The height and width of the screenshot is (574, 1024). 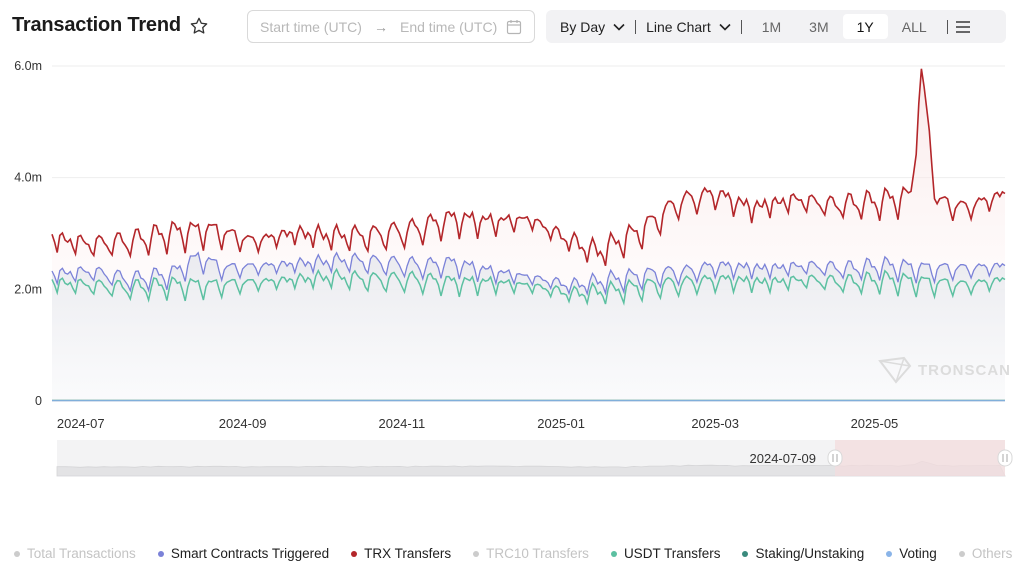 What do you see at coordinates (810, 553) in the screenshot?
I see `legend-label: Staking/Unstaking` at bounding box center [810, 553].